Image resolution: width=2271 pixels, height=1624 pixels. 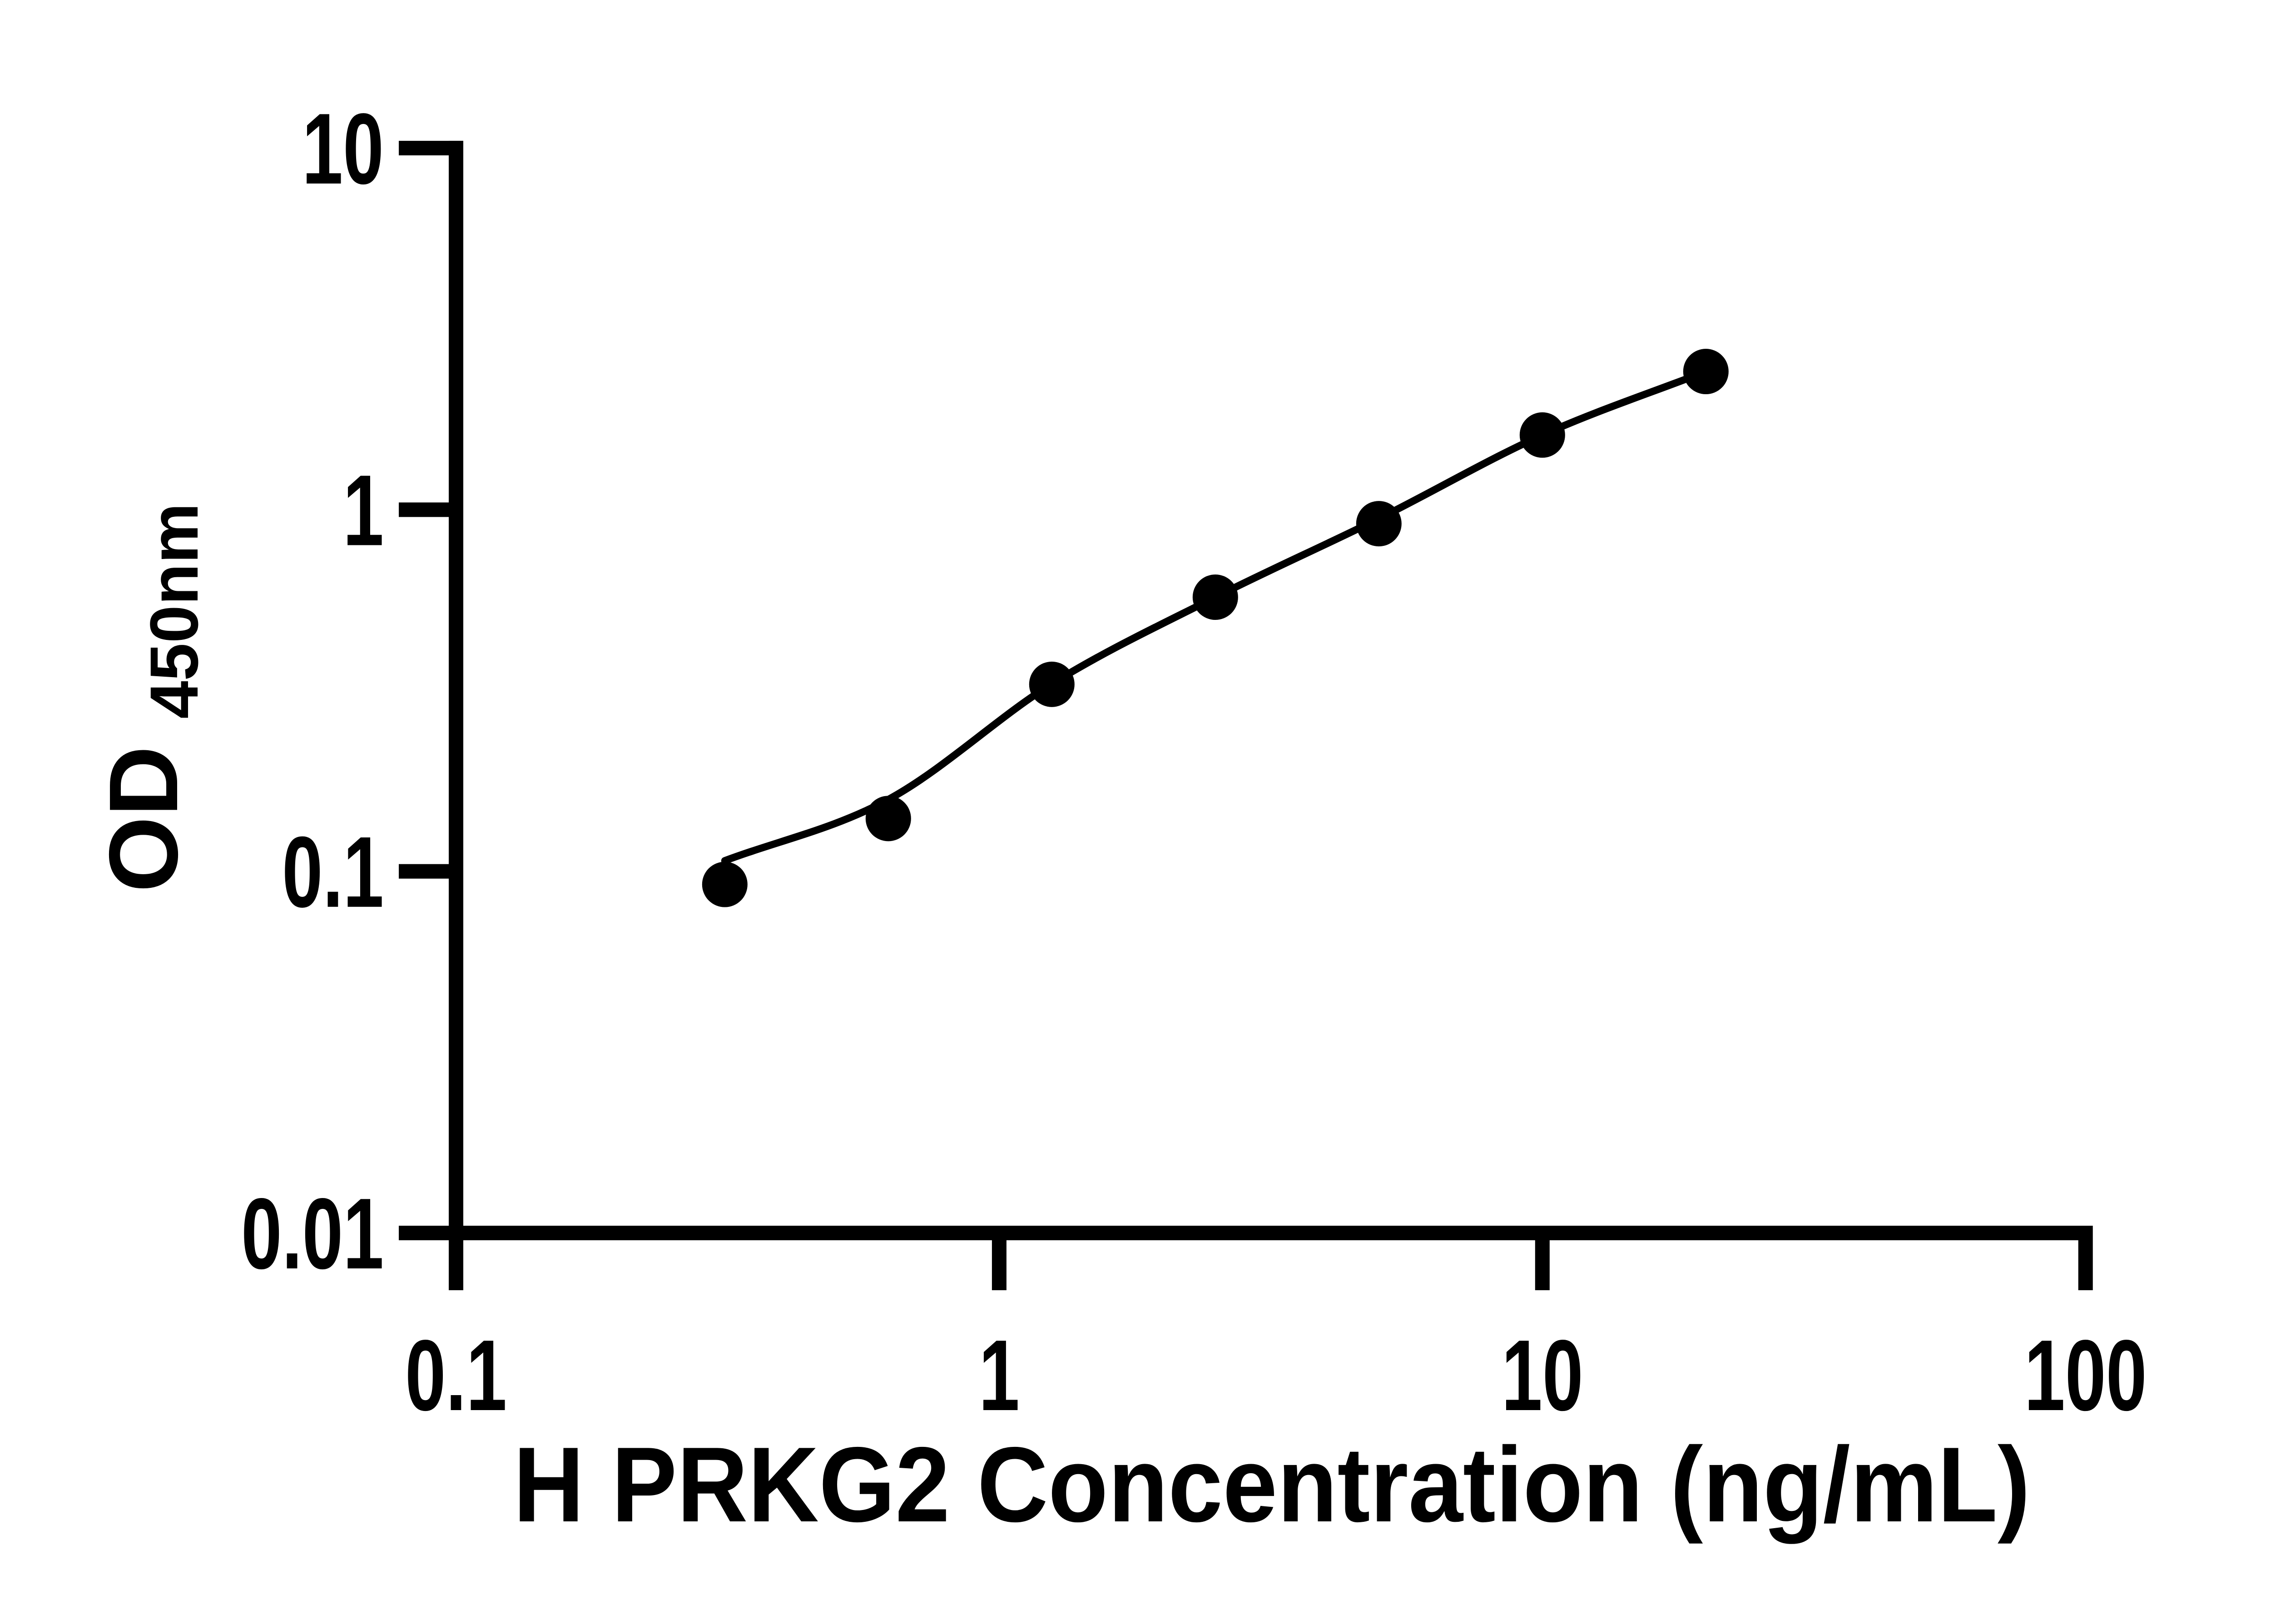 What do you see at coordinates (143, 819) in the screenshot?
I see `y-axis-title-main: OD` at bounding box center [143, 819].